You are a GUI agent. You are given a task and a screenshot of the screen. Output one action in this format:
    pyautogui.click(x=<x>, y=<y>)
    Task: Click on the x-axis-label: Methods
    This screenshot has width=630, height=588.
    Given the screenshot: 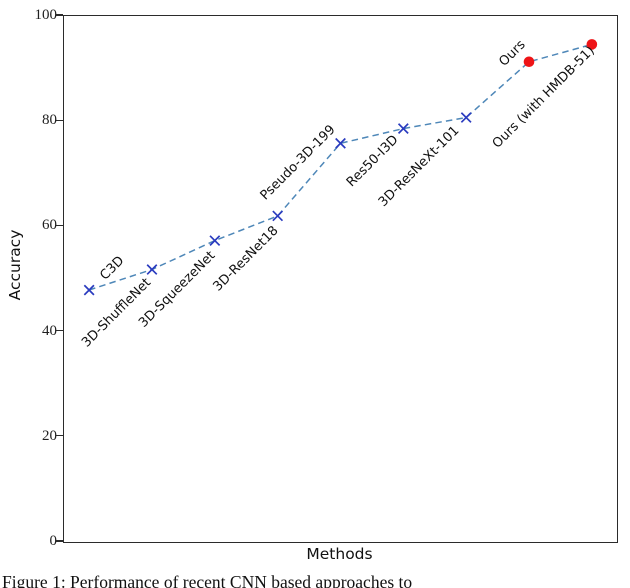 What is the action you would take?
    pyautogui.click(x=339, y=554)
    